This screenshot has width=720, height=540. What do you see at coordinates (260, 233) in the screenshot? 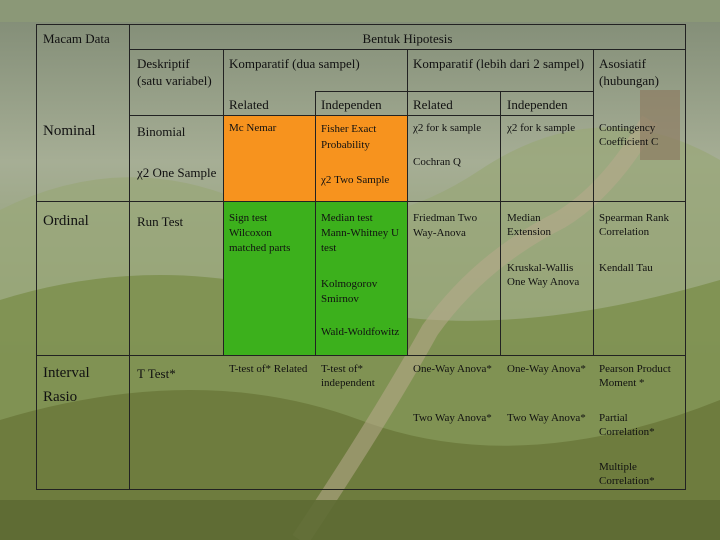
I see `ordinal-sign-wilcoxon: Sign test Wilcoxon matched parts` at bounding box center [260, 233].